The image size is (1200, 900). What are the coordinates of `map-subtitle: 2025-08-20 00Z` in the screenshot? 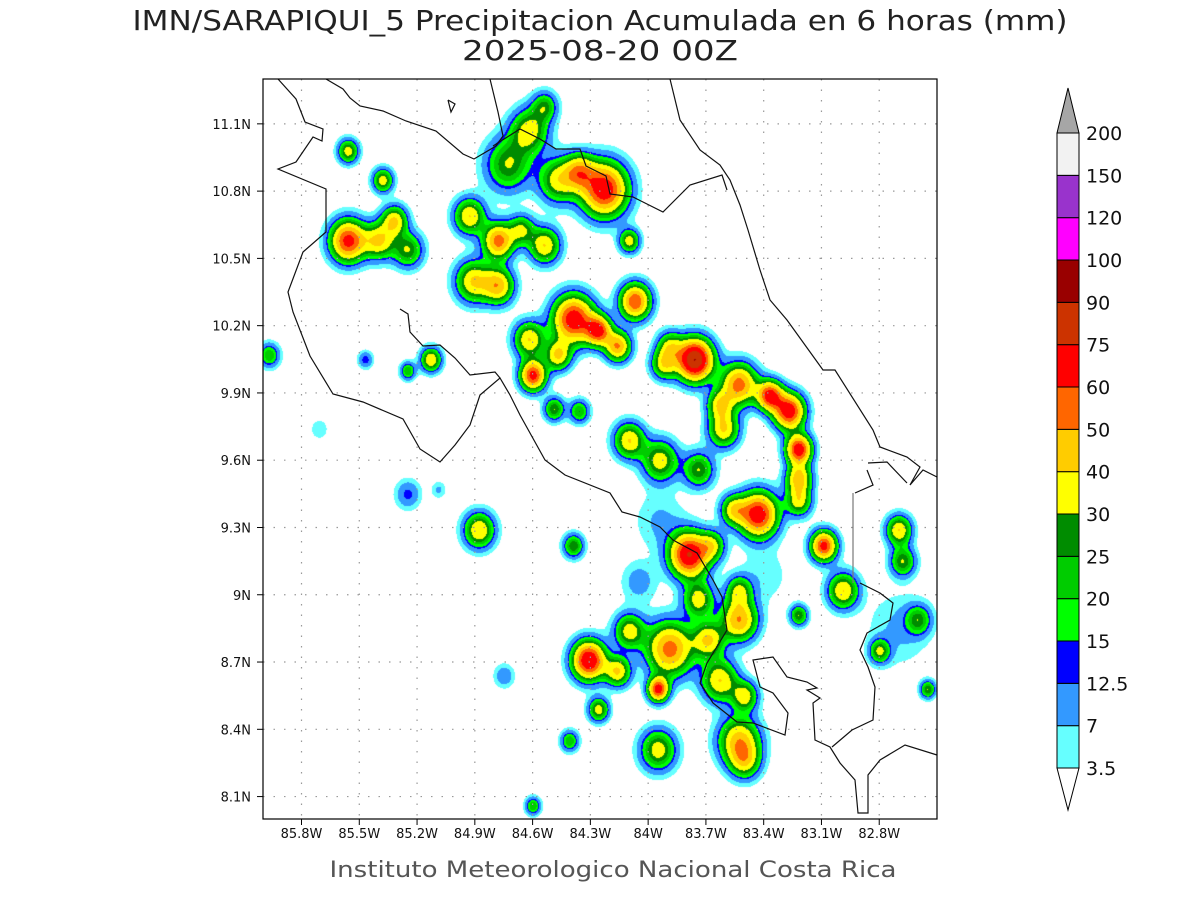 It's located at (600, 50).